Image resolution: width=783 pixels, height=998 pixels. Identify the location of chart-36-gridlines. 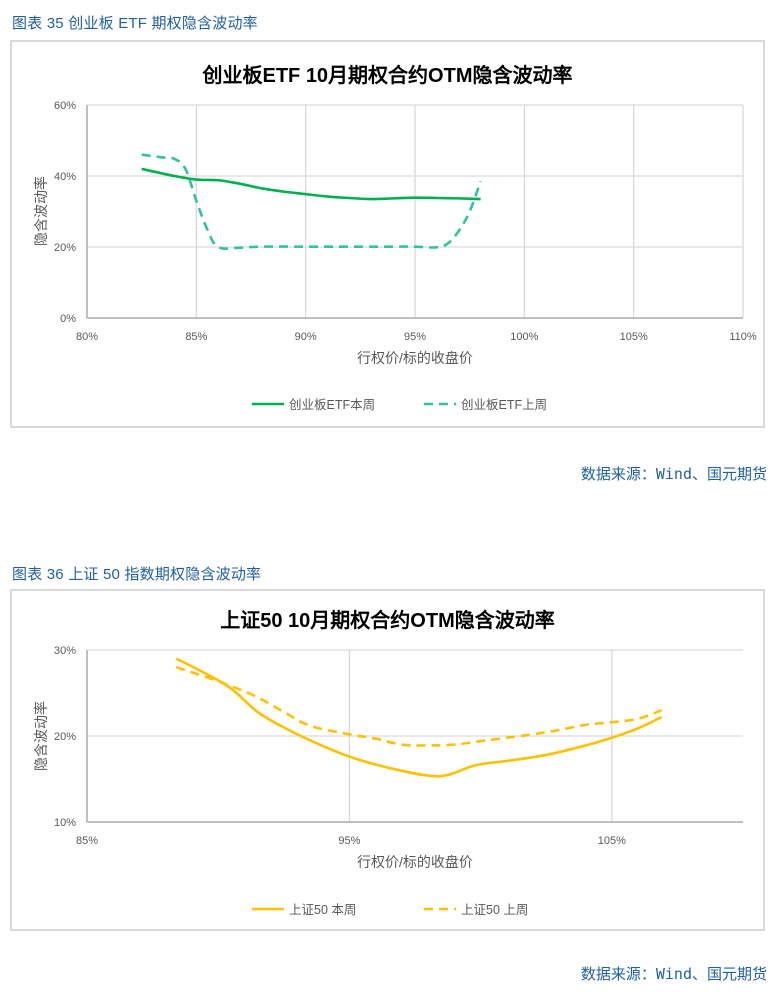
(414, 736).